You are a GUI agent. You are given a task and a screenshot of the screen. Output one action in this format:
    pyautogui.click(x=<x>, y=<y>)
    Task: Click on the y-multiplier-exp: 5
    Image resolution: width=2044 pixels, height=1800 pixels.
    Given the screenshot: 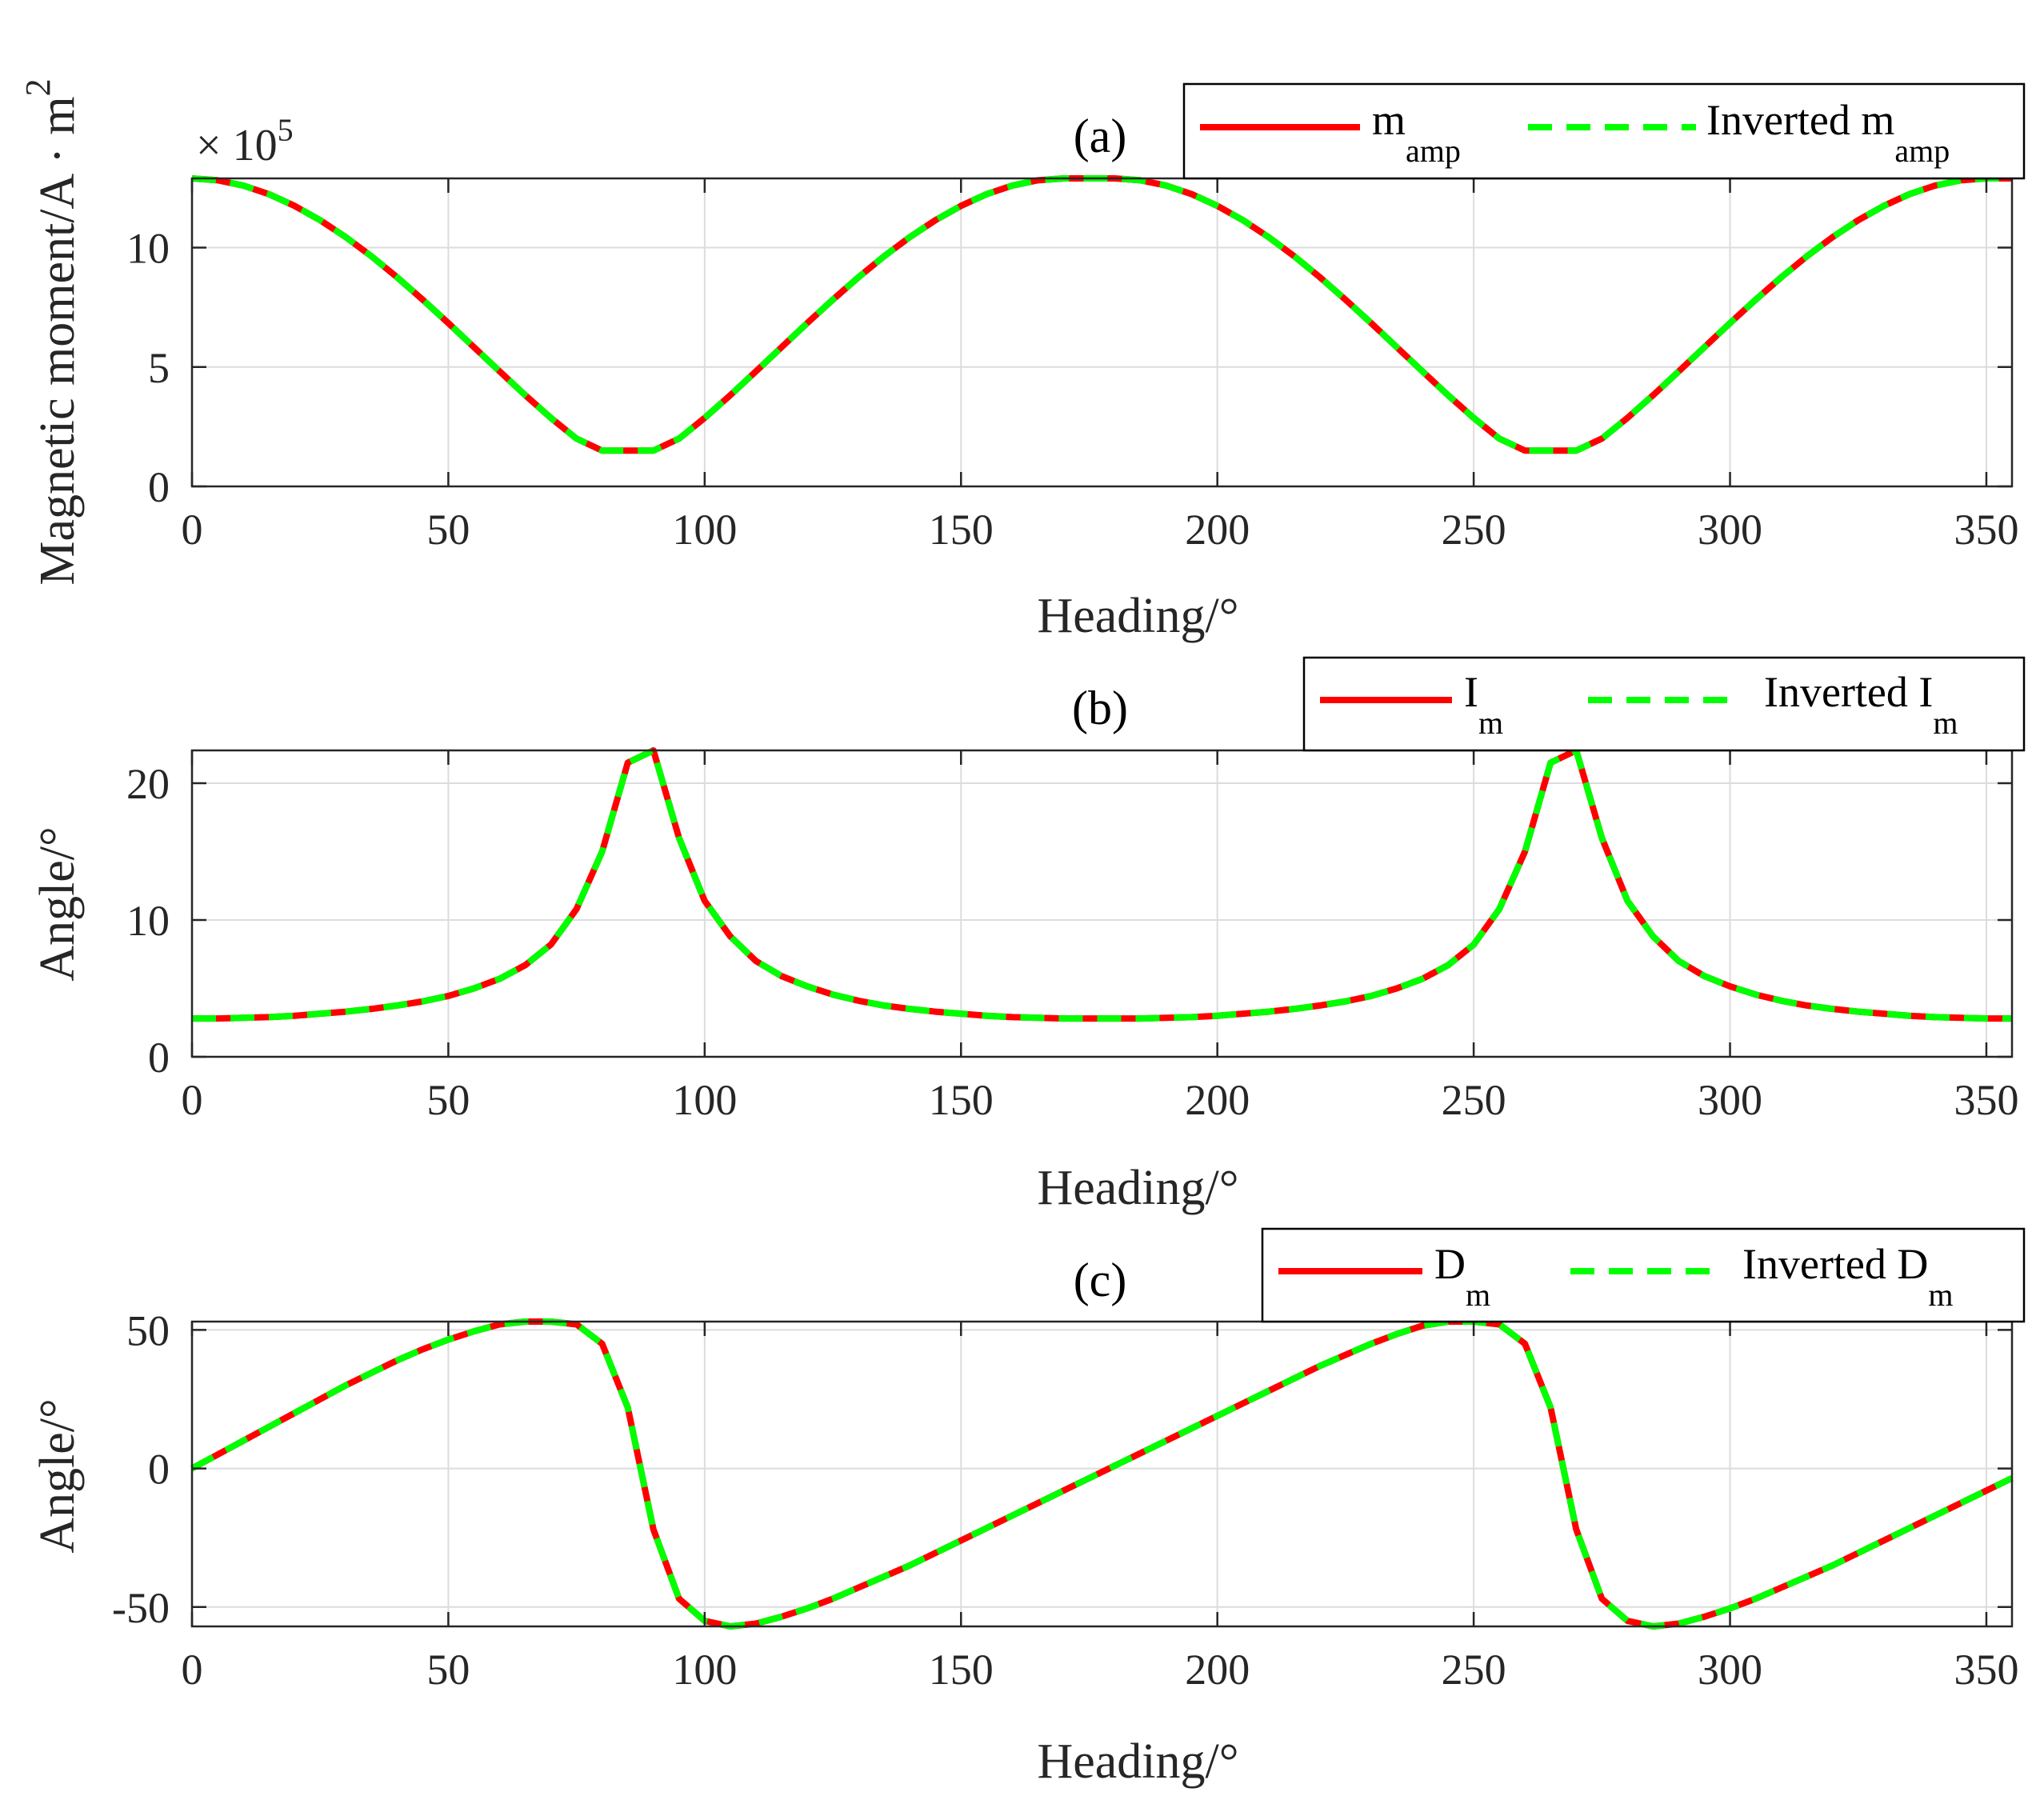 What is the action you would take?
    pyautogui.click(x=286, y=130)
    